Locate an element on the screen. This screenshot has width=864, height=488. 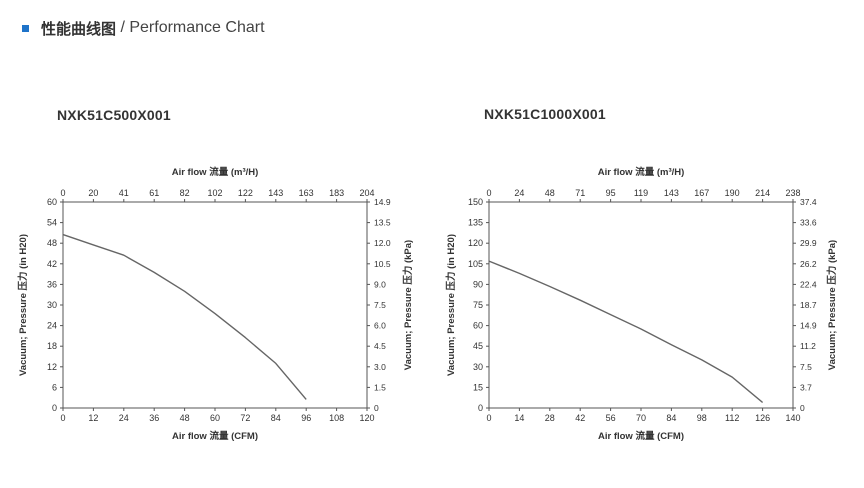
x-tick-label: 56 is located at coordinates (611, 418).